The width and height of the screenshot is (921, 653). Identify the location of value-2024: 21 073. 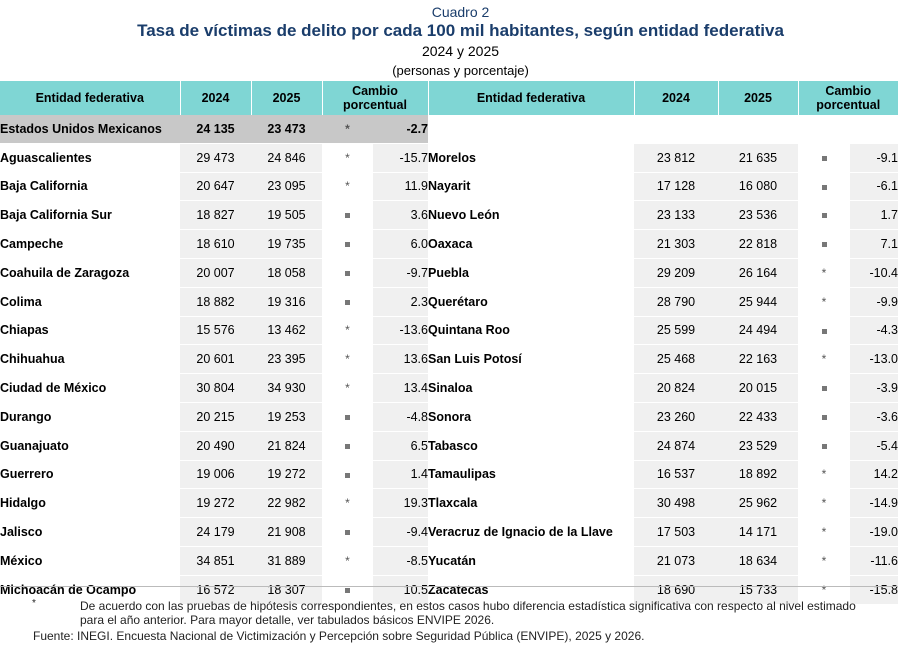
(676, 561).